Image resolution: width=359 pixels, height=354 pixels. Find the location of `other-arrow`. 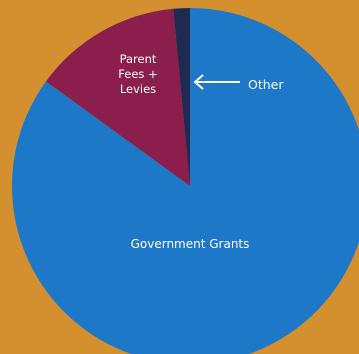

other-arrow is located at coordinates (216, 82).